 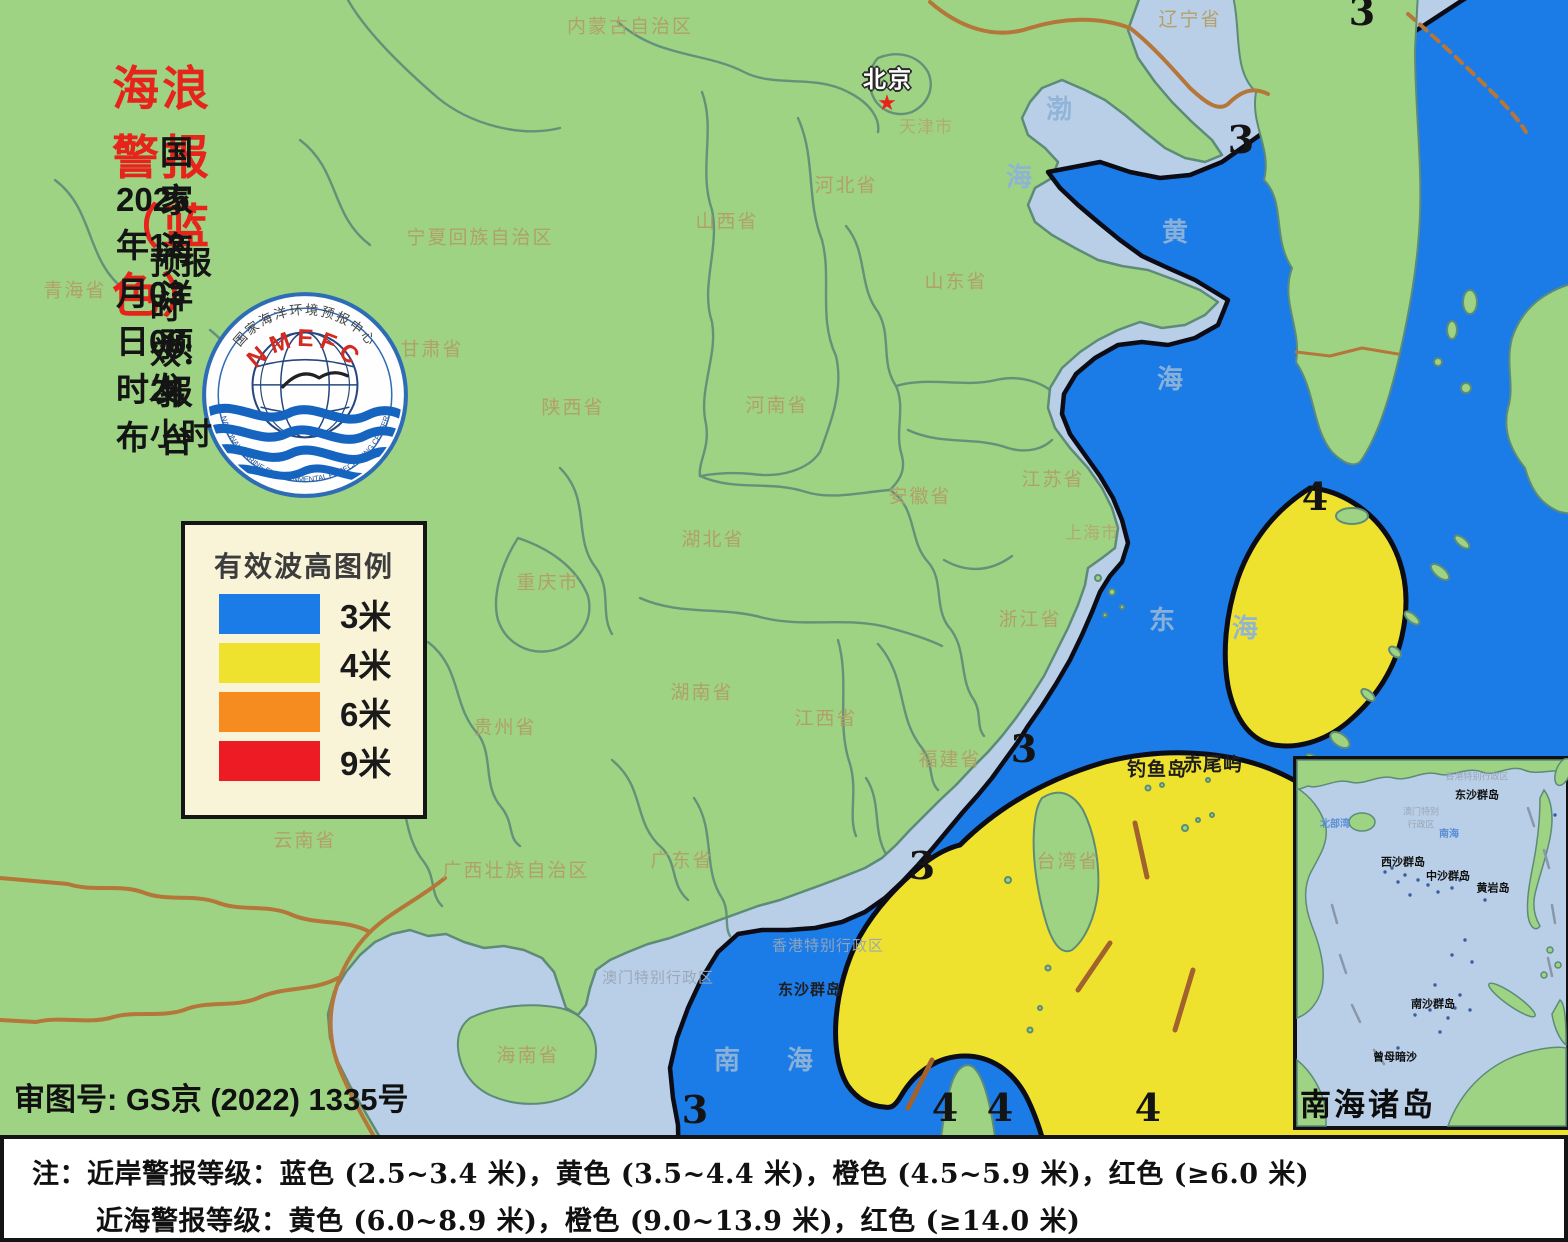 What do you see at coordinates (1536, 399) in the screenshot?
I see `kyushu` at bounding box center [1536, 399].